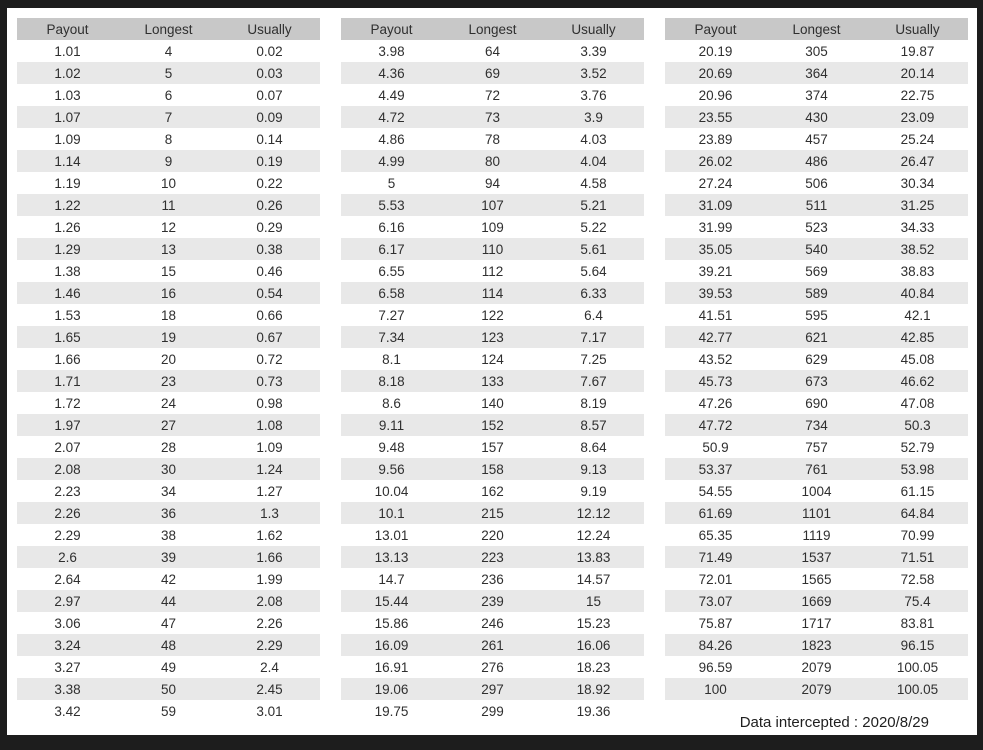 Image resolution: width=983 pixels, height=750 pixels. What do you see at coordinates (67, 95) in the screenshot?
I see `cell-payout: 1.03` at bounding box center [67, 95].